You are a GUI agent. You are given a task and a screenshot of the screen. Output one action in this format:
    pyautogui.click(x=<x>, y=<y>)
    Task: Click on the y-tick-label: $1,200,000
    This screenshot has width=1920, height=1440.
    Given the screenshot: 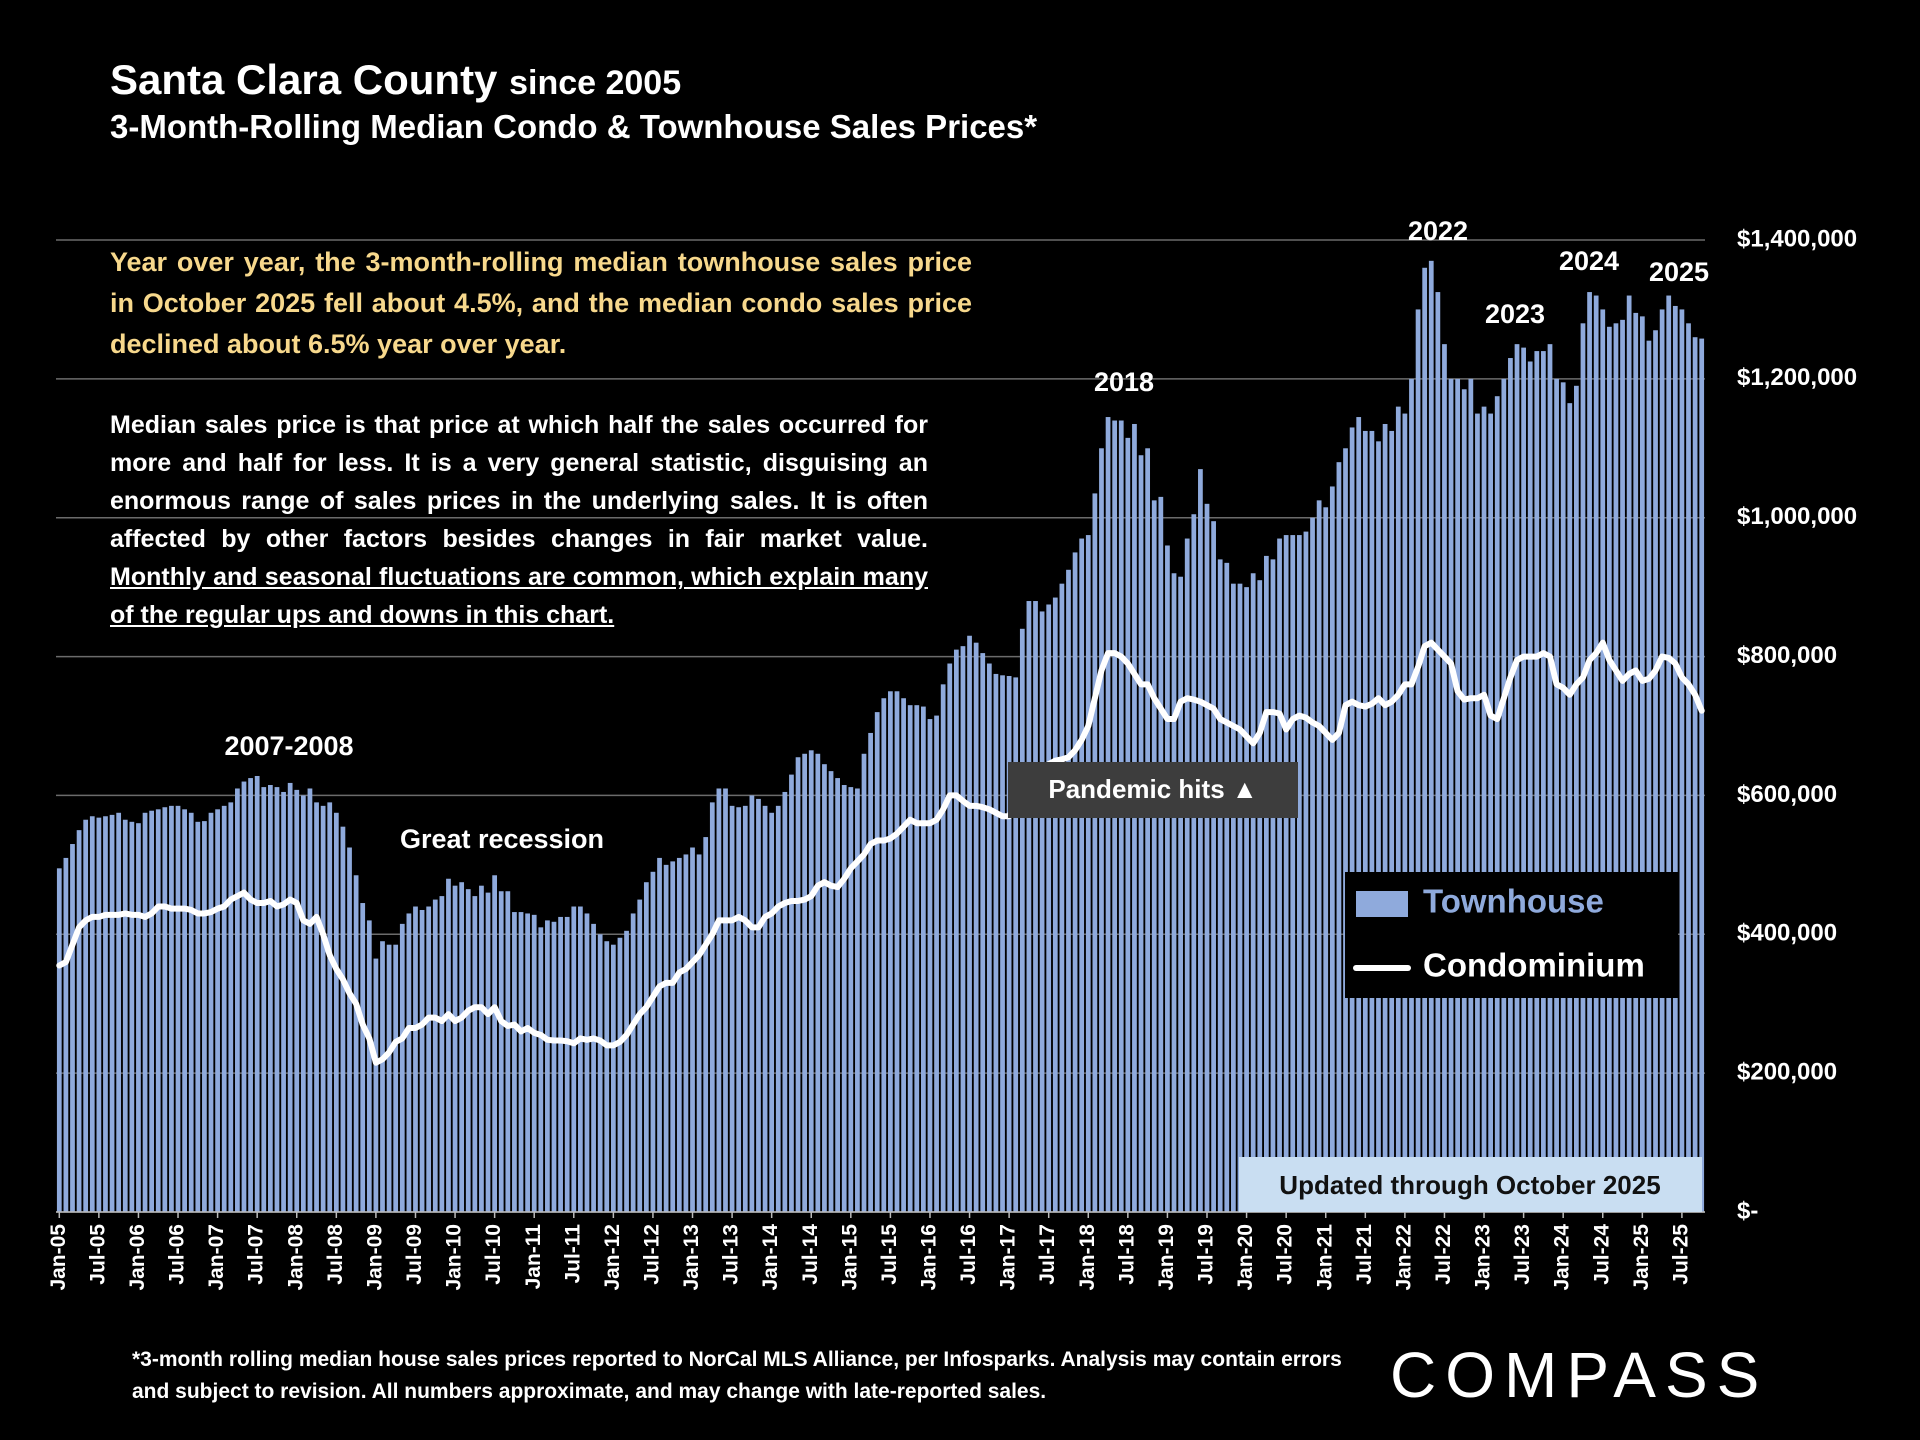 What is the action you would take?
    pyautogui.click(x=1797, y=377)
    